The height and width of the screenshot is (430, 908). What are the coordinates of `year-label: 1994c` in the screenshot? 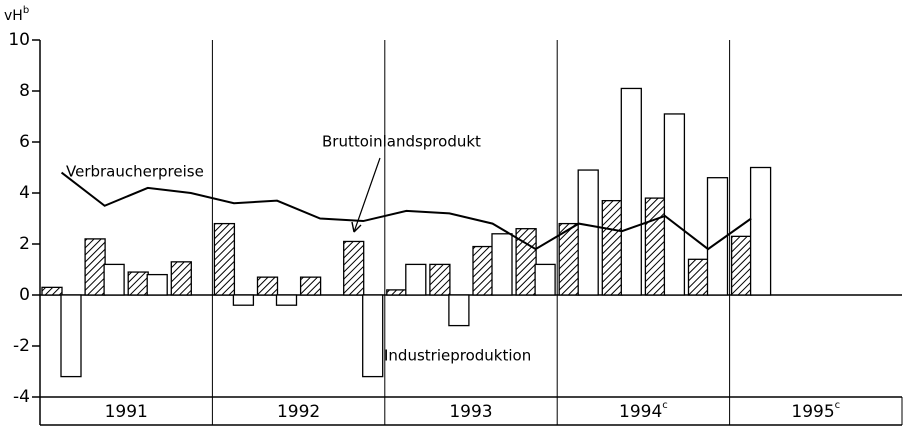 It's located at (643, 411).